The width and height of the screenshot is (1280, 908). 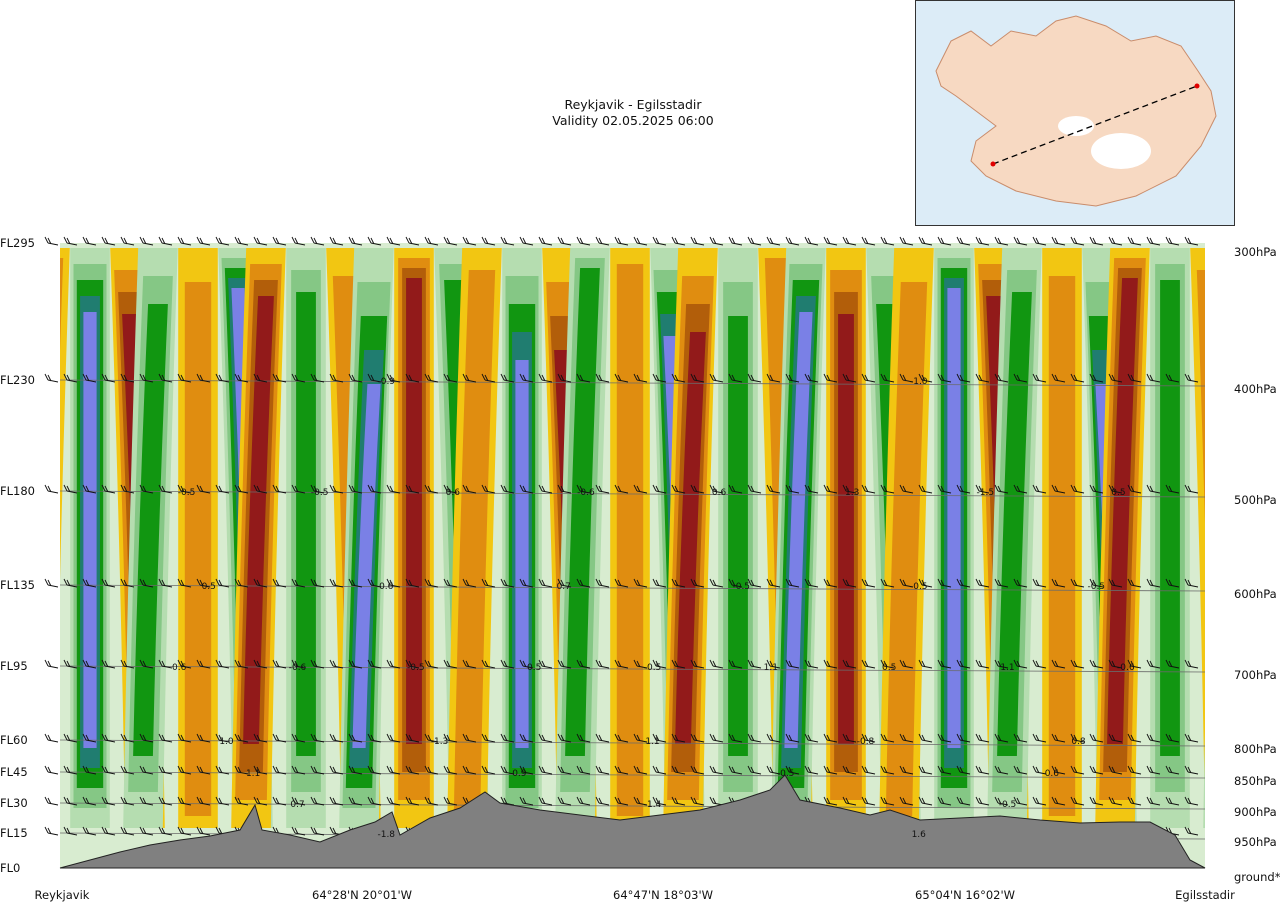 What do you see at coordinates (1255, 812) in the screenshot?
I see `pressure-level-label: 900hPa` at bounding box center [1255, 812].